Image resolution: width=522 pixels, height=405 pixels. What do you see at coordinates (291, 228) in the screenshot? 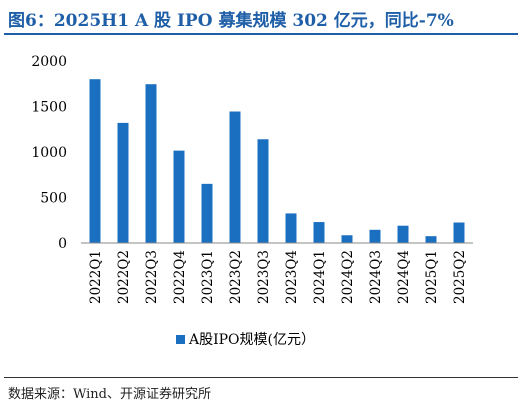
I see `bar-2023Q4` at bounding box center [291, 228].